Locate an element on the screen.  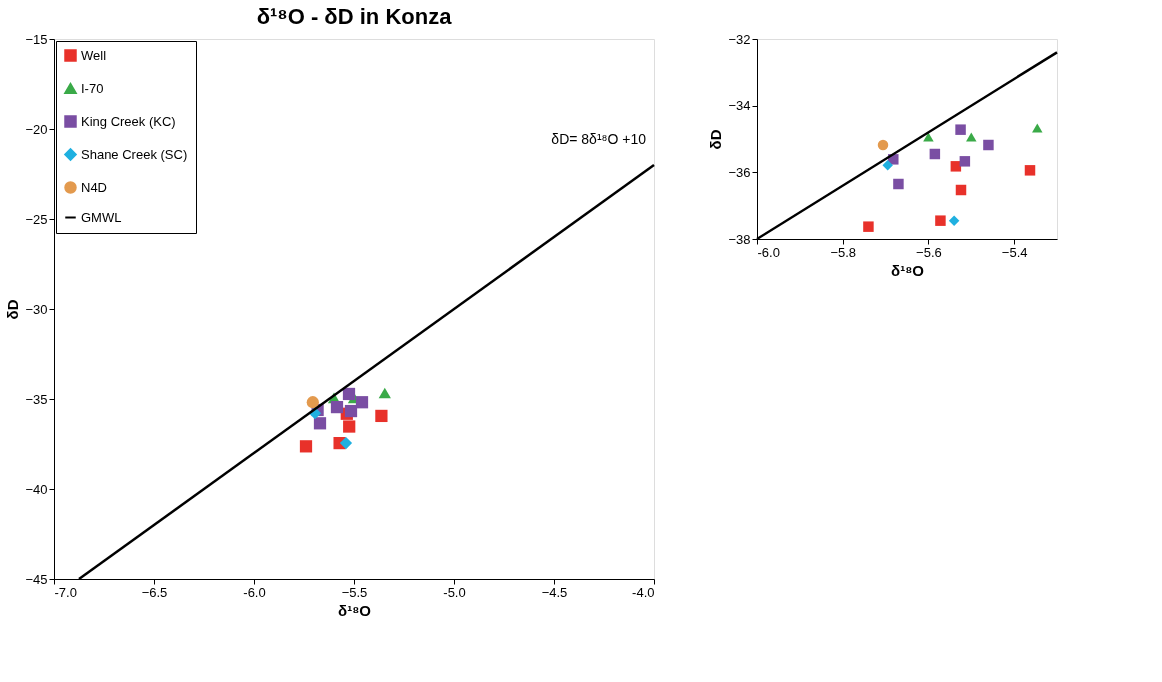
legend-label: Shane Creek (SC) is located at coordinates (134, 154).